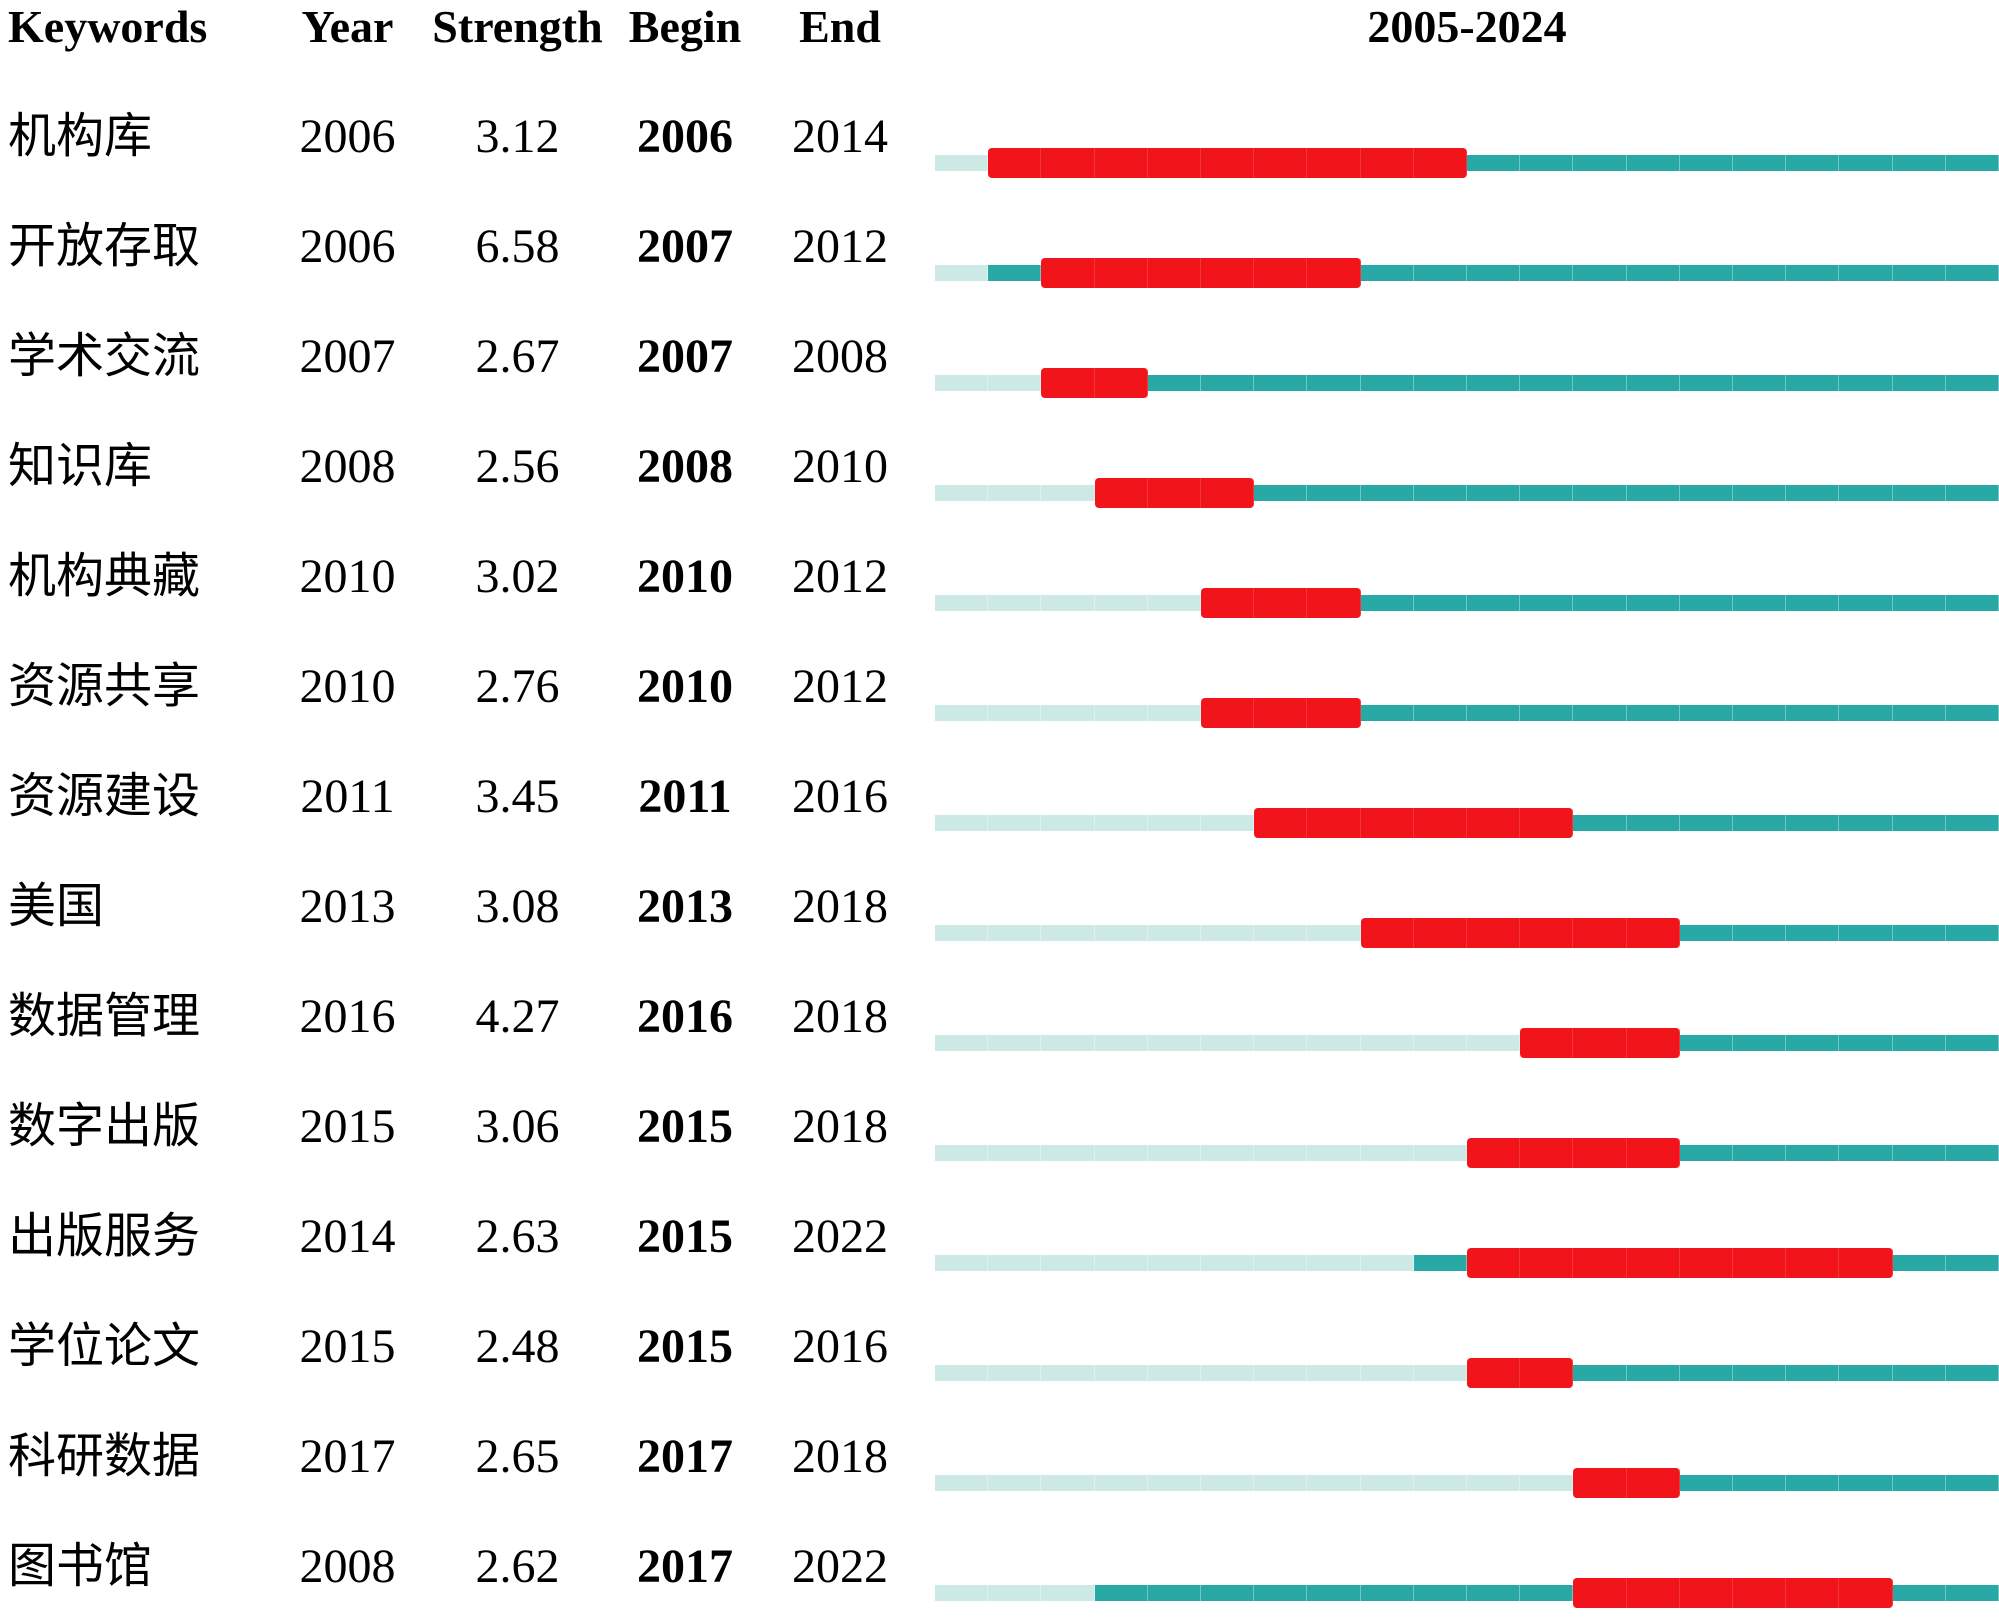  Describe the element at coordinates (104, 686) in the screenshot. I see `keyword-label: 资源共享` at that location.